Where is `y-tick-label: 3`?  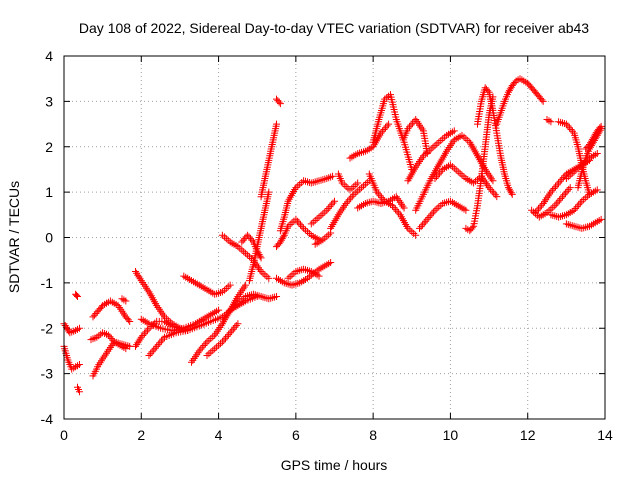 y-tick-label: 3 is located at coordinates (49, 101).